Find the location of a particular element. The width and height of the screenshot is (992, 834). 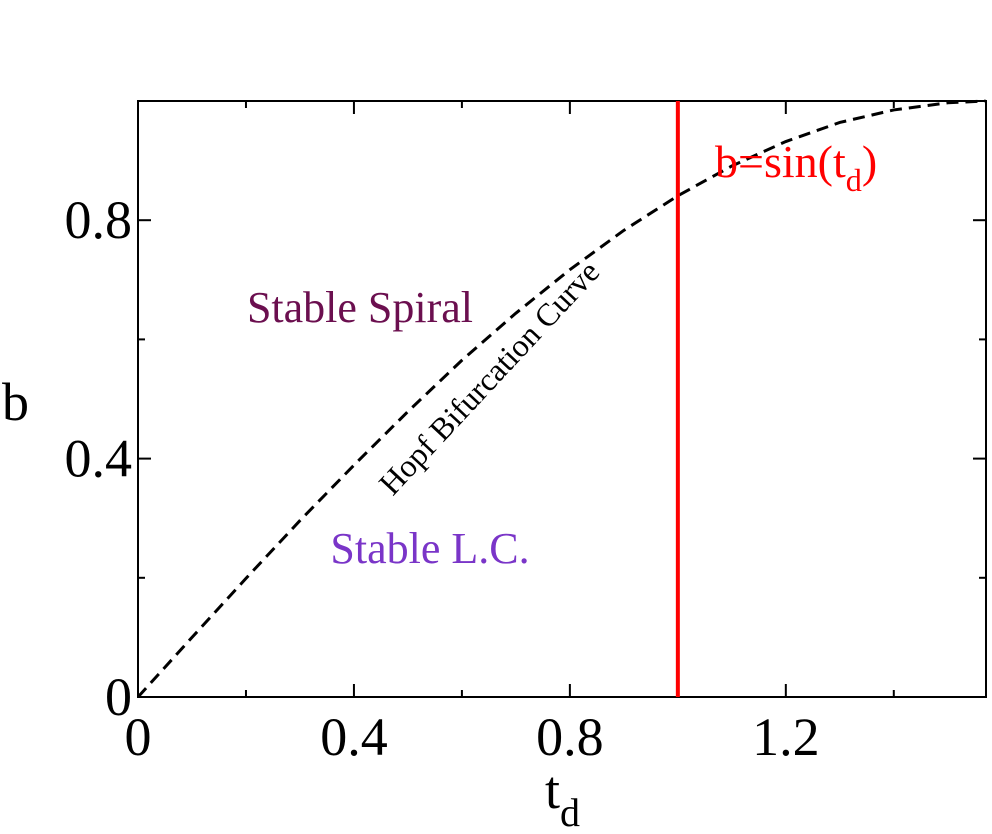

x-tick-label: 1.2 is located at coordinates (786, 737).